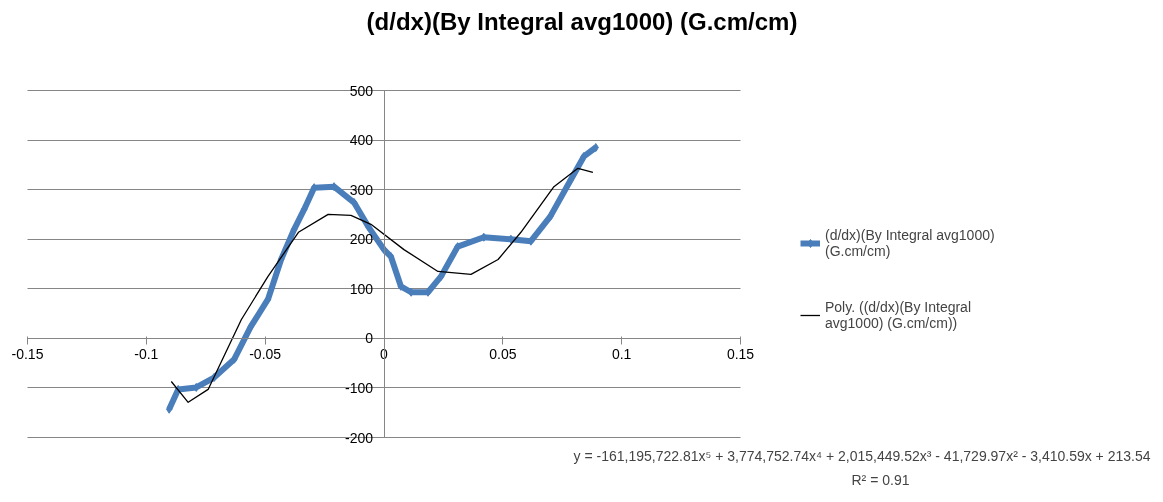  I want to click on y-tick-label: -100, so click(359, 387).